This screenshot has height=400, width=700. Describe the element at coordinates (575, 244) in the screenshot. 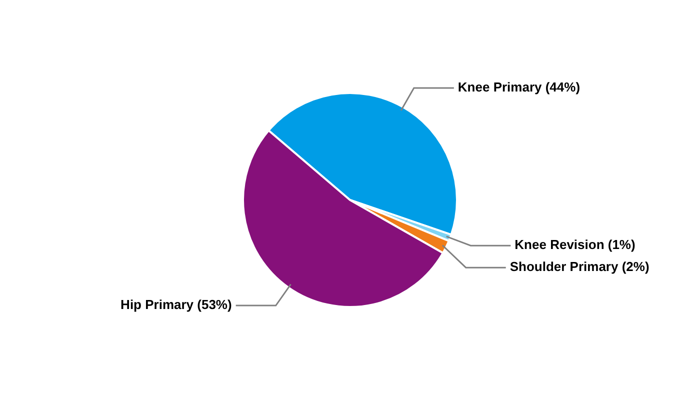

I see `slice-label: Knee Revision (1%)` at that location.